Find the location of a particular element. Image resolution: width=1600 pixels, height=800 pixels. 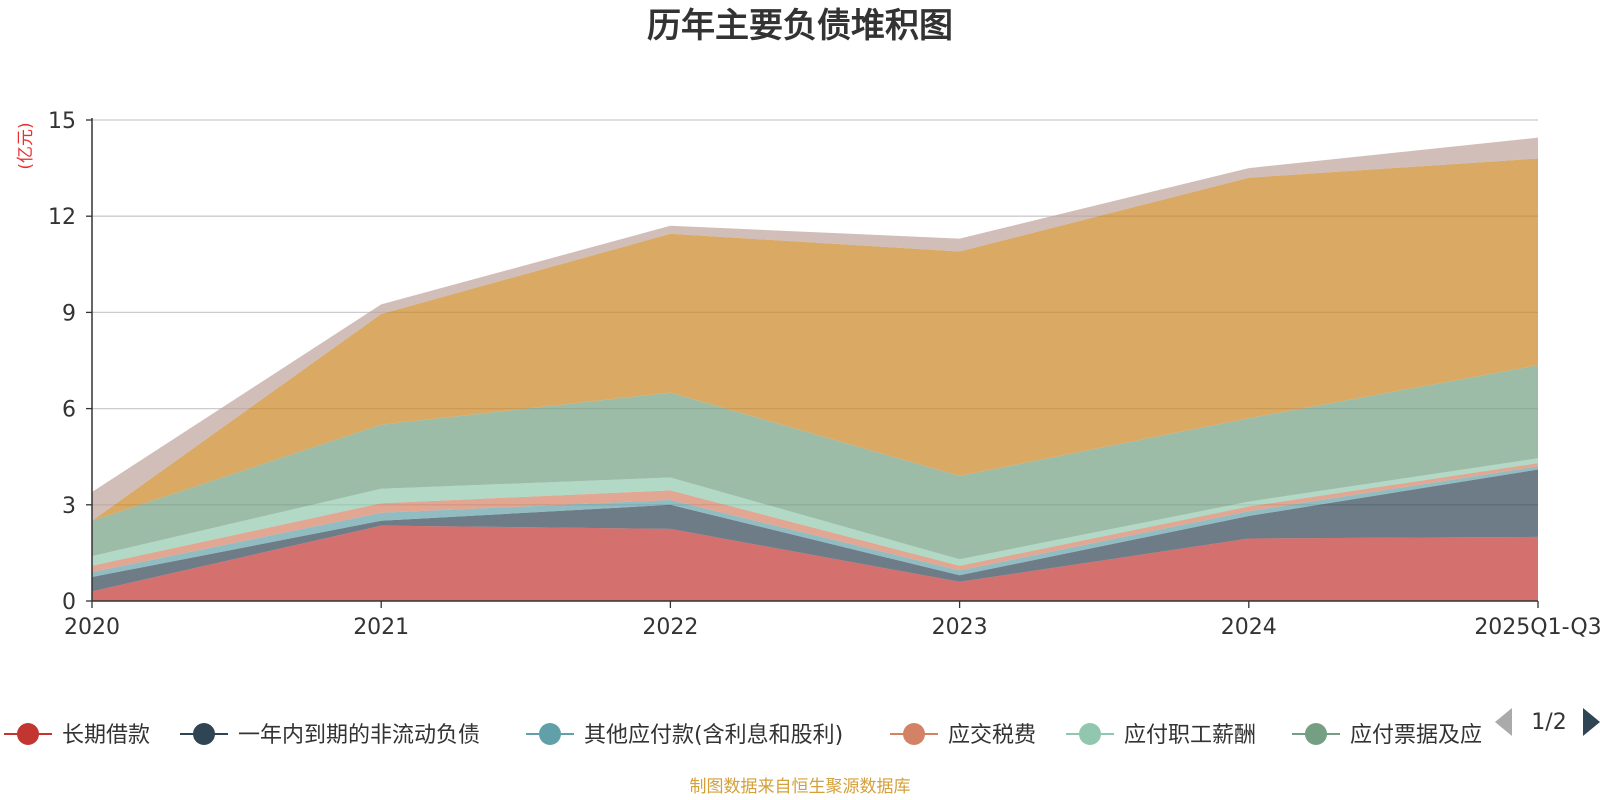

legend-next-page-icon is located at coordinates (1591, 722).